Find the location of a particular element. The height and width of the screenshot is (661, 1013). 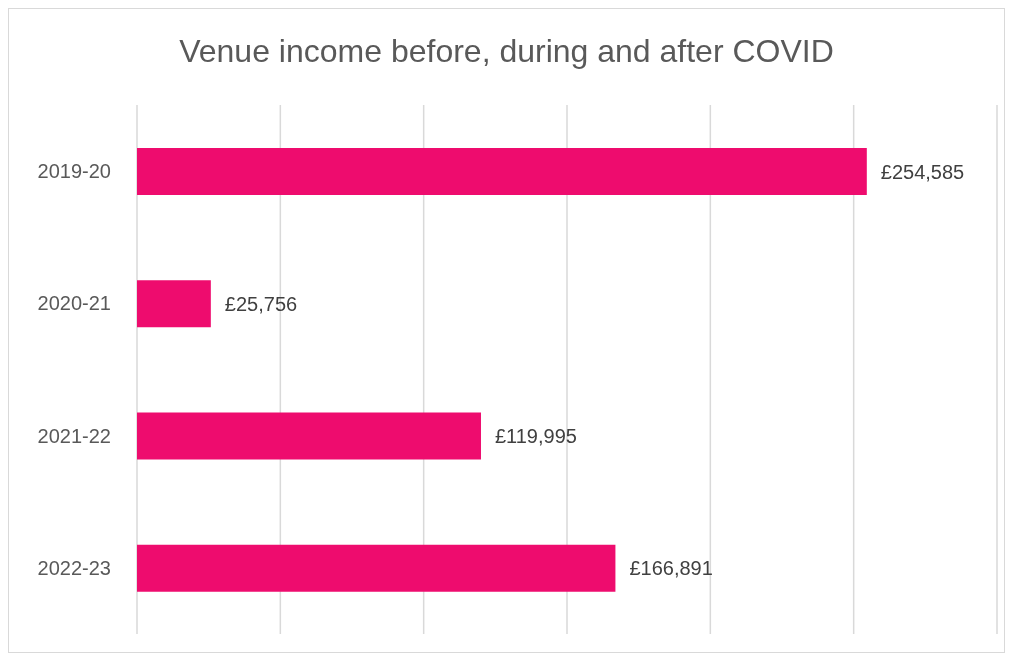

chart-title: Venue income before, during and after COVID is located at coordinates (506, 51).